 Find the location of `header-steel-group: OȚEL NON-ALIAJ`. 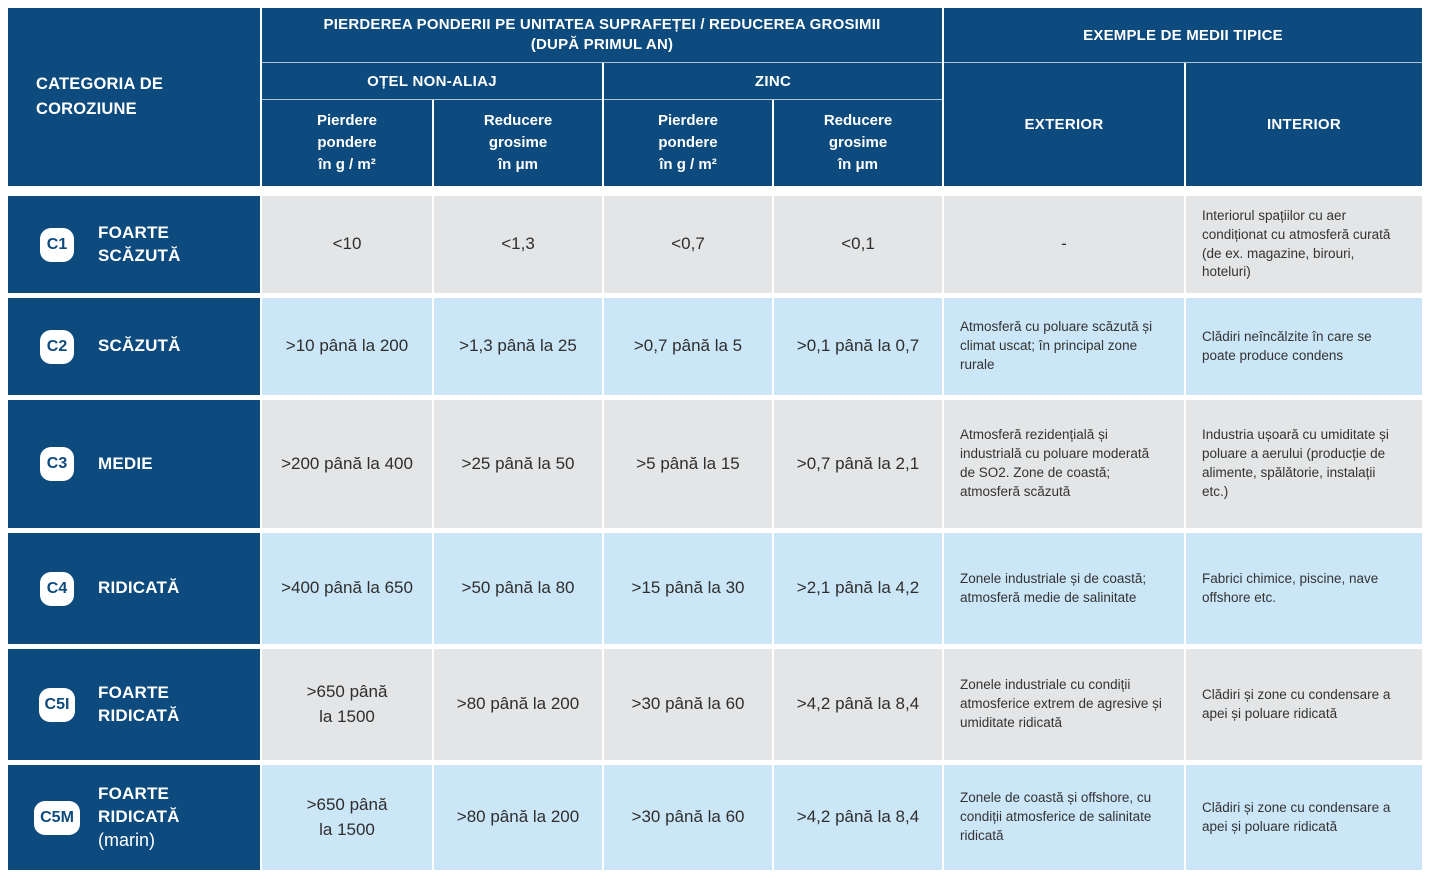

header-steel-group: OȚEL NON-ALIAJ is located at coordinates (432, 81).